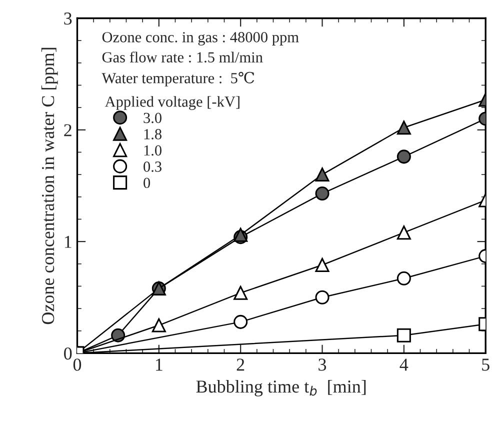  I want to click on legend-label: 0, so click(147, 183).